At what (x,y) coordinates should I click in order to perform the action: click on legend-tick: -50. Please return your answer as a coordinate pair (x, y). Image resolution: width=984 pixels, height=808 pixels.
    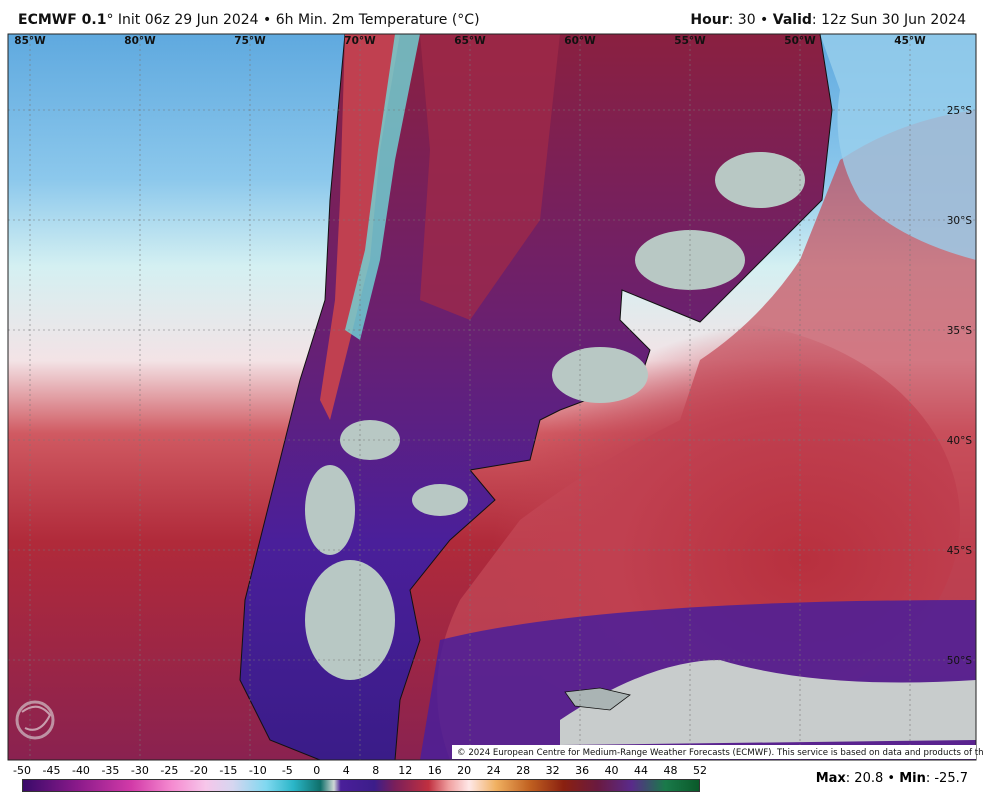
    Looking at the image, I should click on (22, 770).